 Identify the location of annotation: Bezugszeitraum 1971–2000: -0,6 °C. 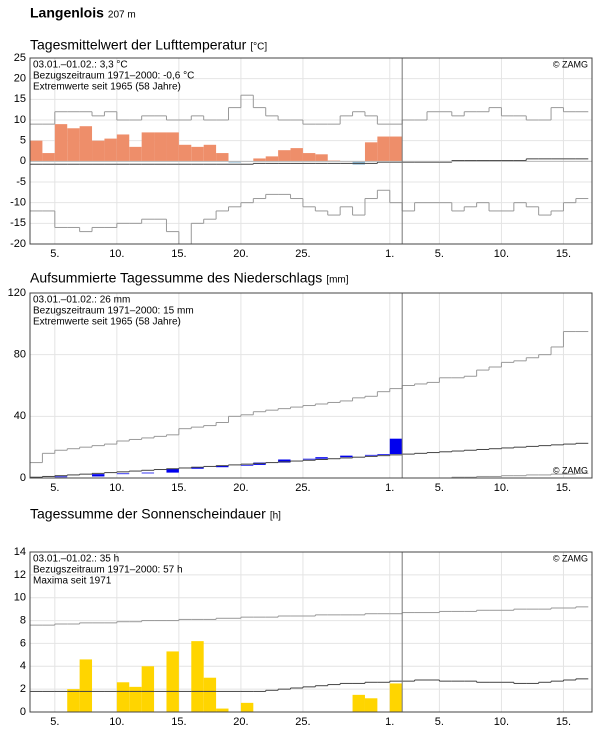
(113, 76).